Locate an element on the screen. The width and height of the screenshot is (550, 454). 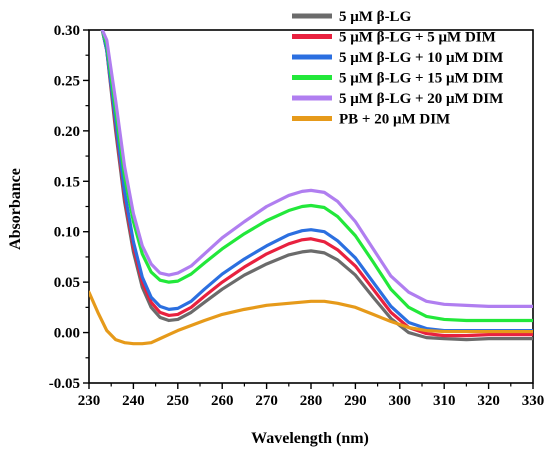
legend-label-6: PB + 20 μM DIM is located at coordinates (394, 120).